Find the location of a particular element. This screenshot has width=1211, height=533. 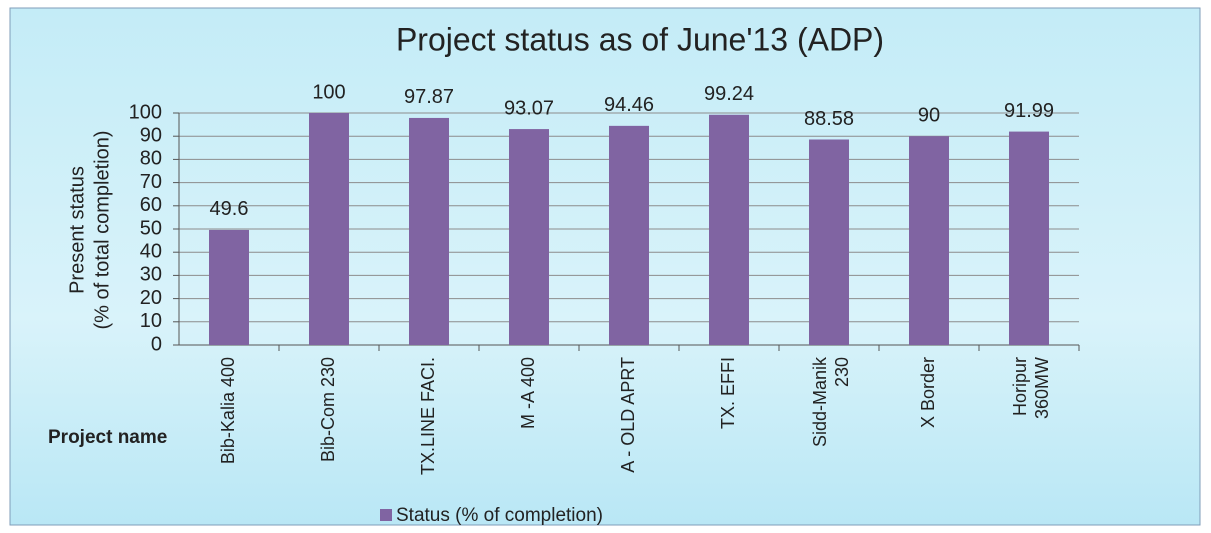

x-tick-label-line: 360MW is located at coordinates (1042, 388).